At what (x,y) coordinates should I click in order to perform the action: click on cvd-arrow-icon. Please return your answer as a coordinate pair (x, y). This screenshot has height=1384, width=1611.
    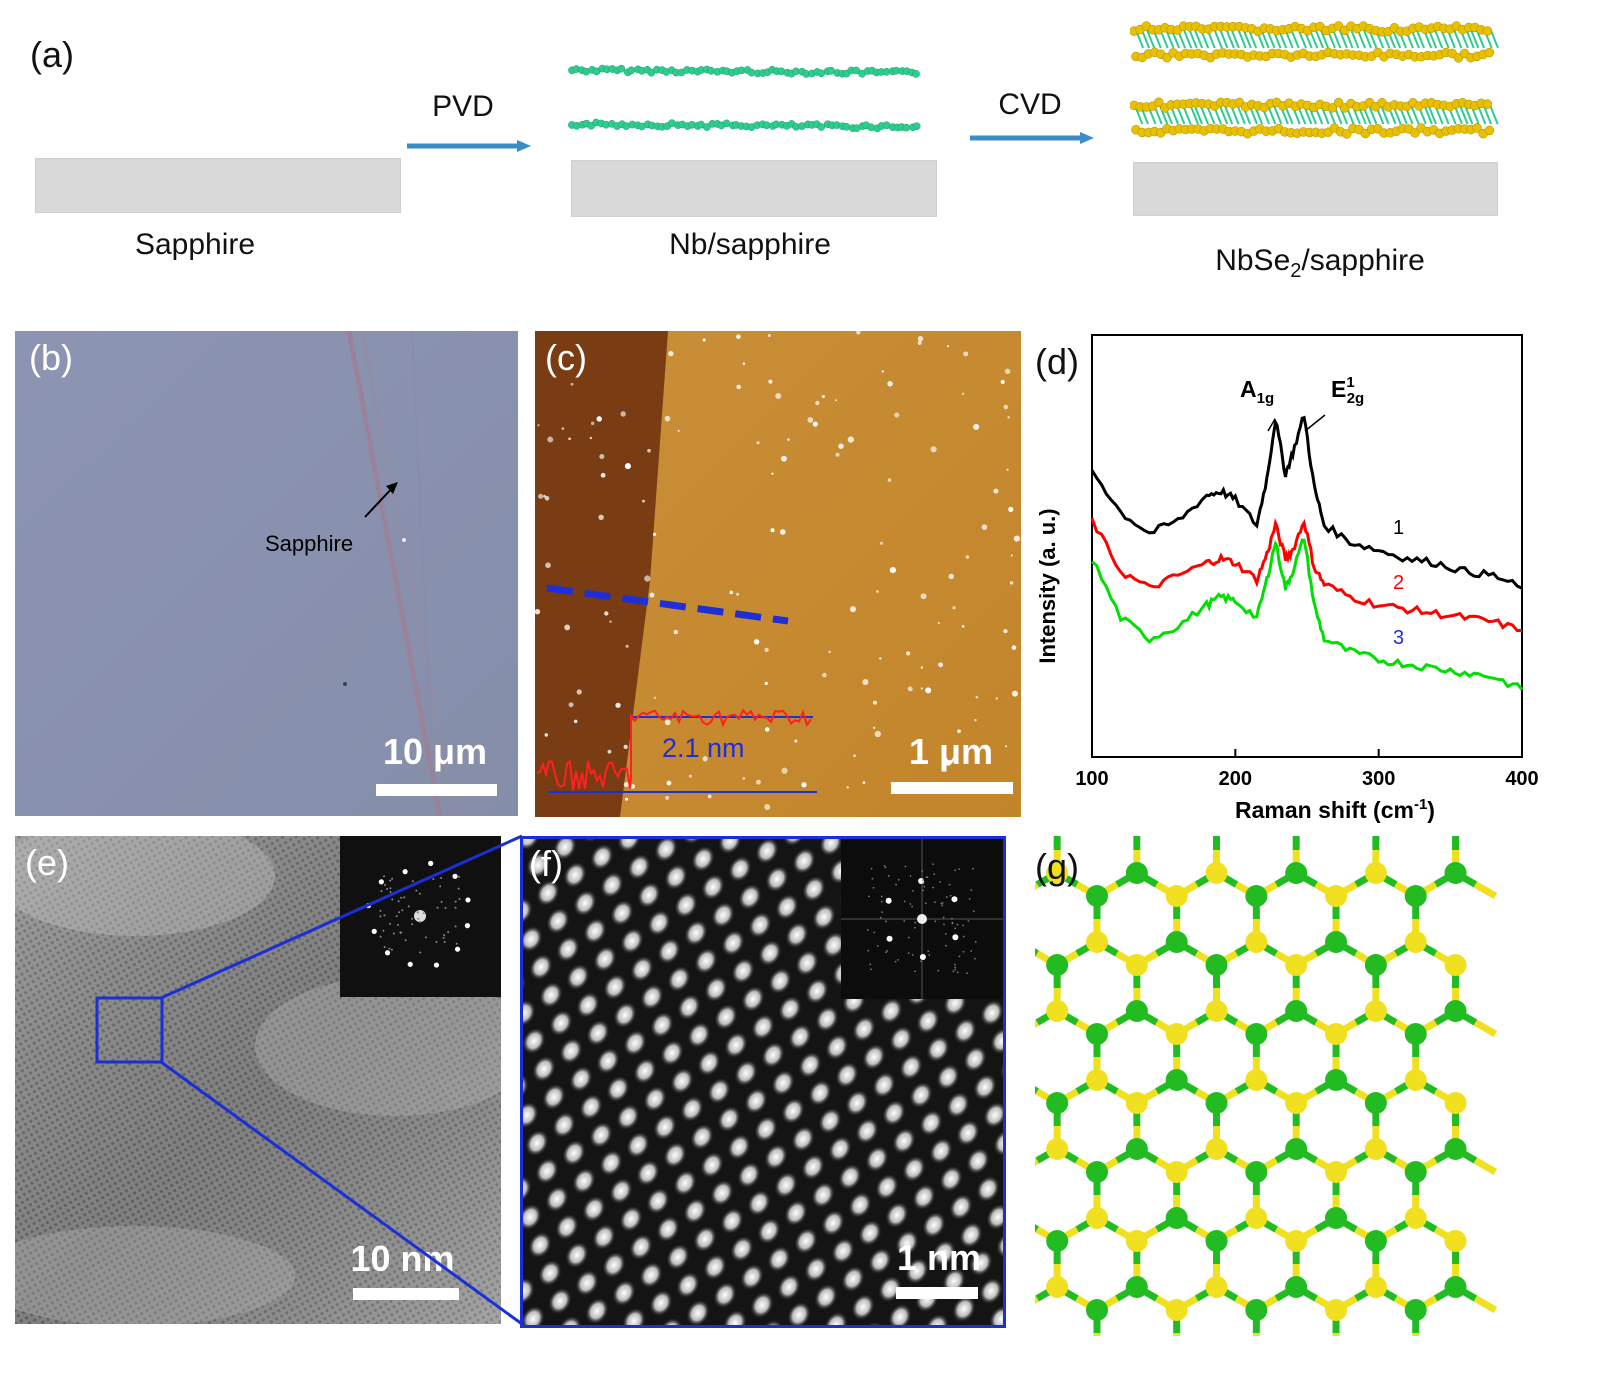
    Looking at the image, I should click on (1032, 138).